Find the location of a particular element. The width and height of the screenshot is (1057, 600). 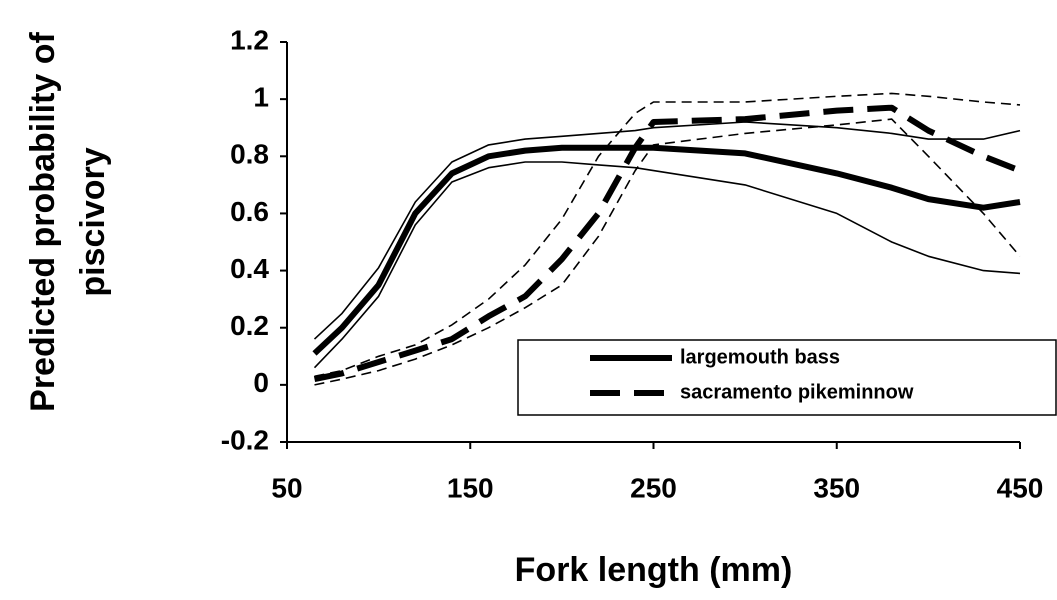

legend-label: sacramento pikeminnow is located at coordinates (797, 392).